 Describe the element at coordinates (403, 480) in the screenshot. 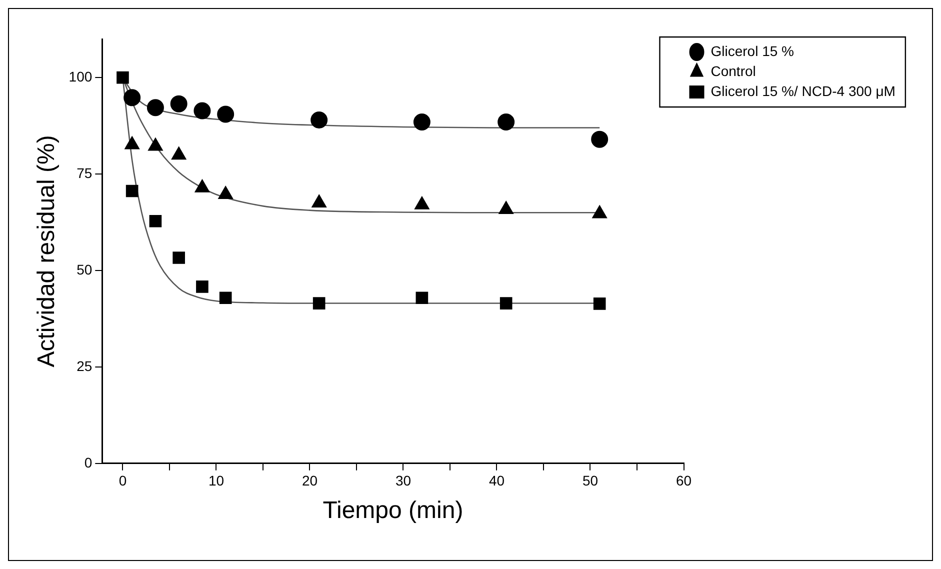

I see `x-tick-label: 30` at that location.